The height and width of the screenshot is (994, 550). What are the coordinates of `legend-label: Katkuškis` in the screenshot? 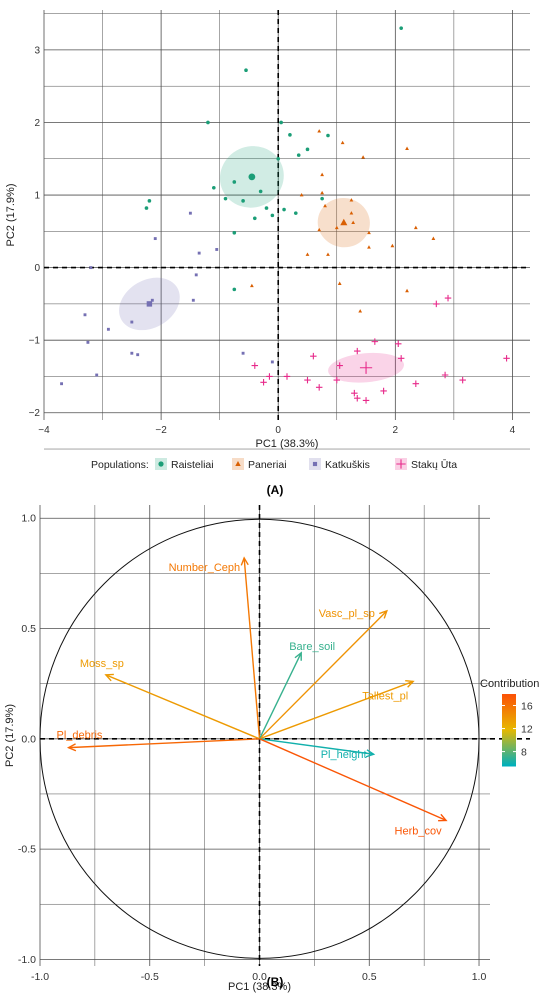 It's located at (347, 465).